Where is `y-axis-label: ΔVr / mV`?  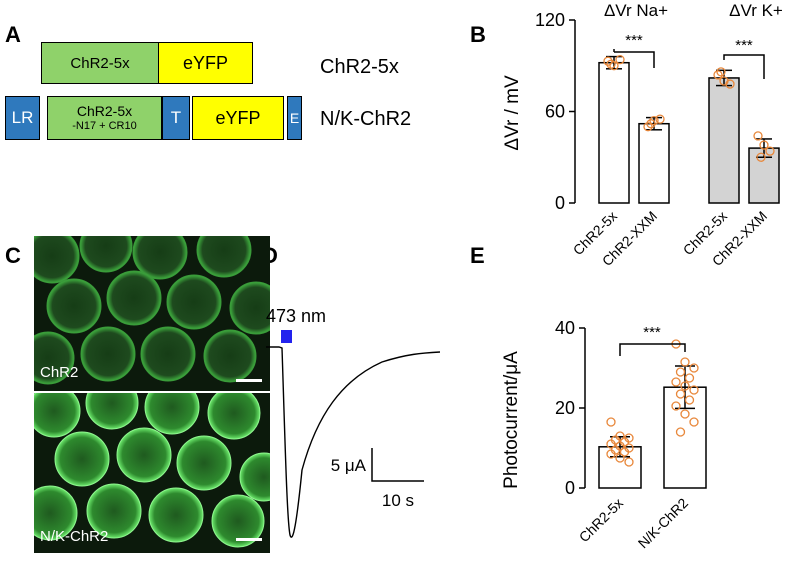
y-axis-label: ΔVr / mV is located at coordinates (512, 113).